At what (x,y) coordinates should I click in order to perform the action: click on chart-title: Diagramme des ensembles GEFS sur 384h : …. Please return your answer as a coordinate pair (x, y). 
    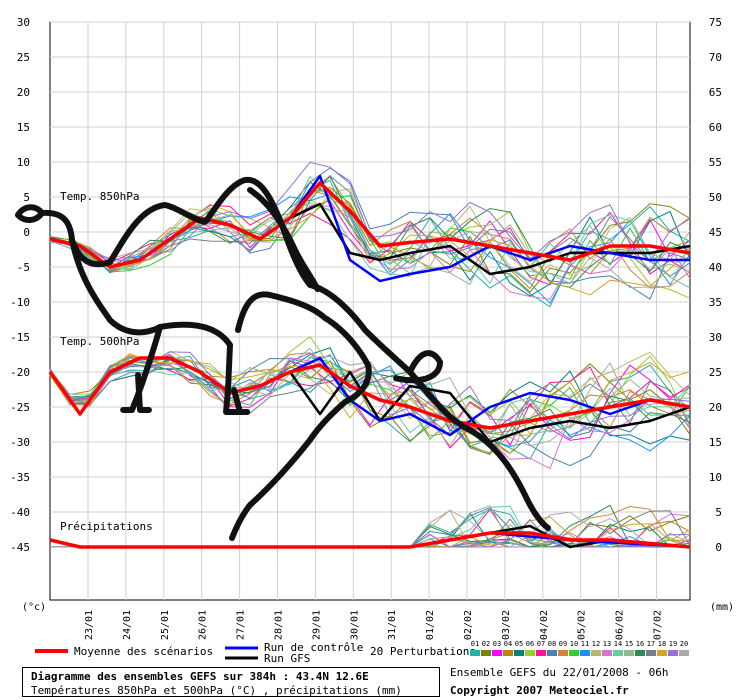
    Looking at the image, I should click on (200, 676).